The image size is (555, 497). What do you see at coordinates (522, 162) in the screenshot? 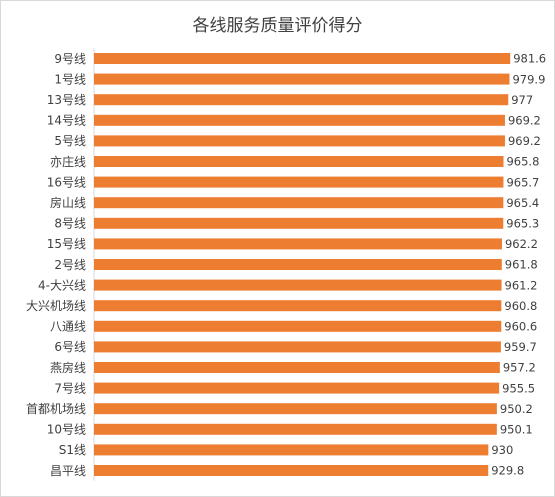
I see `value-label: 965.8` at bounding box center [522, 162].